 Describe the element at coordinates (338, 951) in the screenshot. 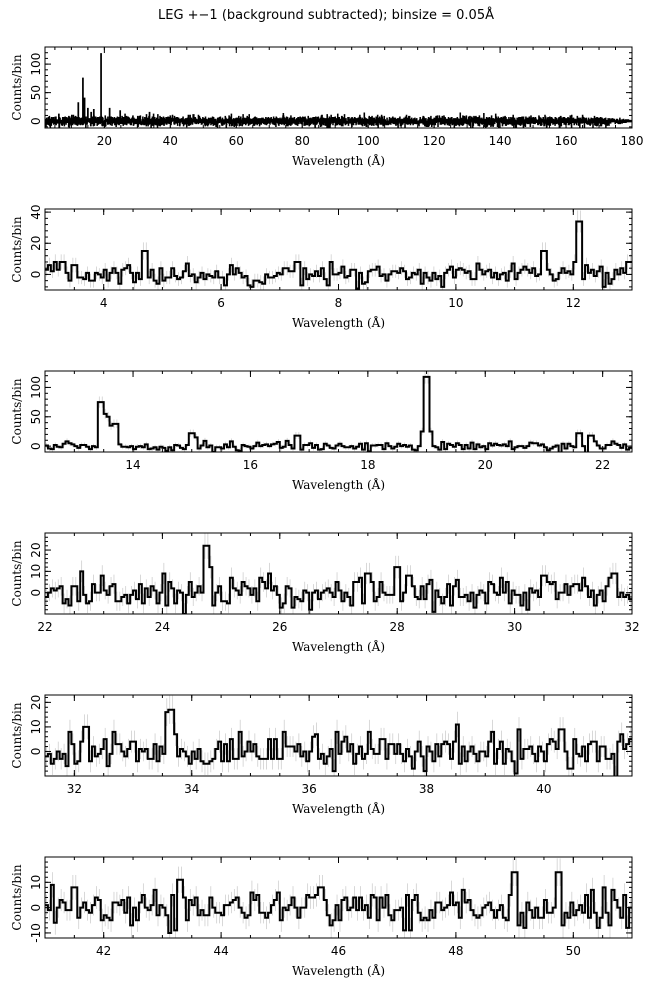

I see `x-tick-label: 46` at that location.